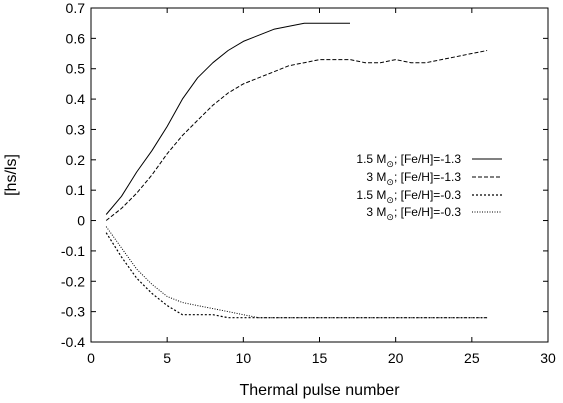  I want to click on x-tick-label: 25, so click(472, 358).